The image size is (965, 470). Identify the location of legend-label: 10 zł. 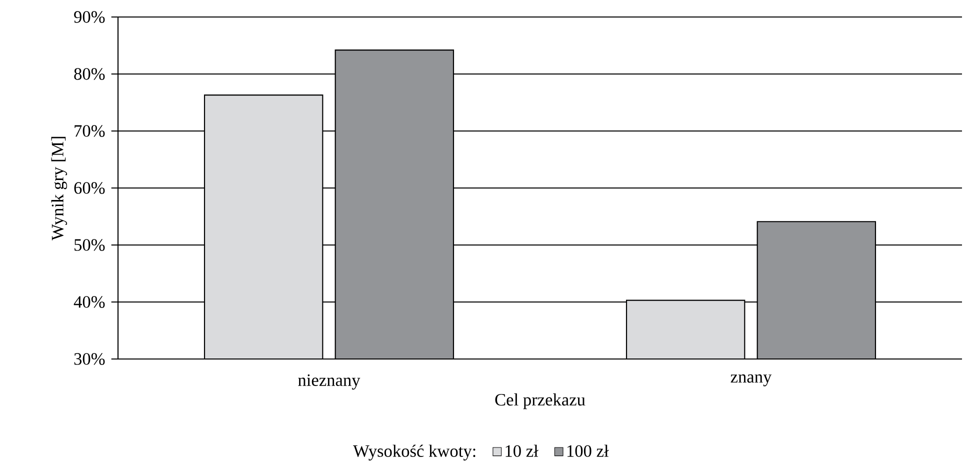
(522, 450).